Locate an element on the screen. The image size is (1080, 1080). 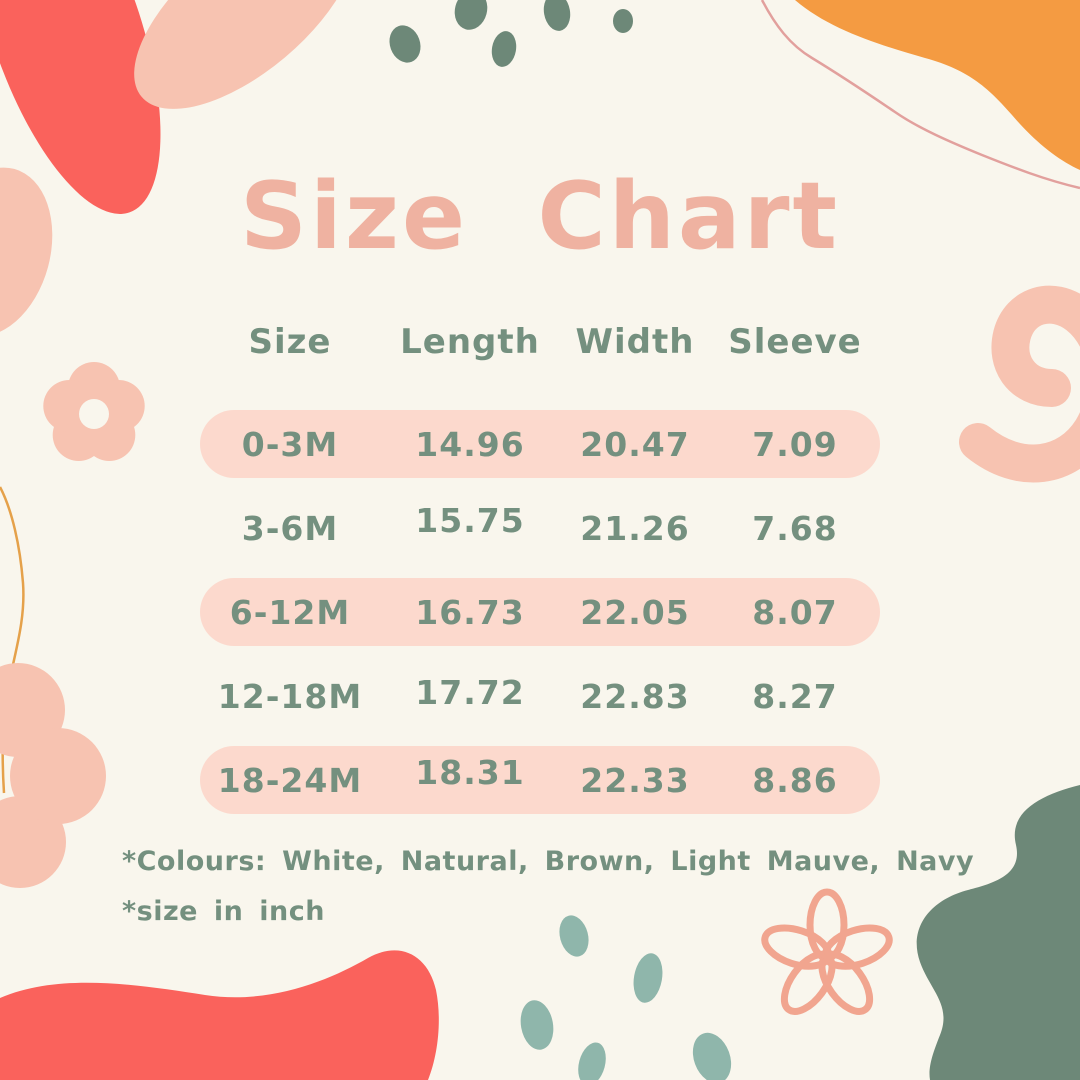
coral-blob-bottom is located at coordinates (219, 1015).